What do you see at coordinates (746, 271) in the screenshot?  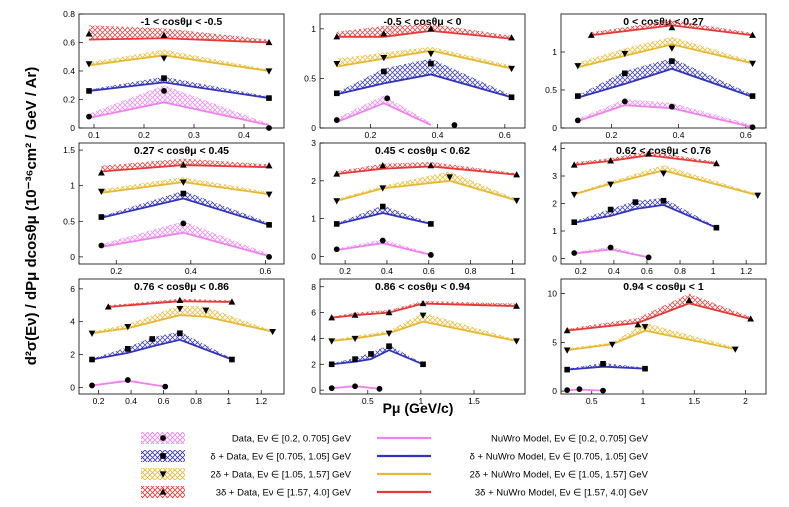 I see `x-tick-label: 1.2` at bounding box center [746, 271].